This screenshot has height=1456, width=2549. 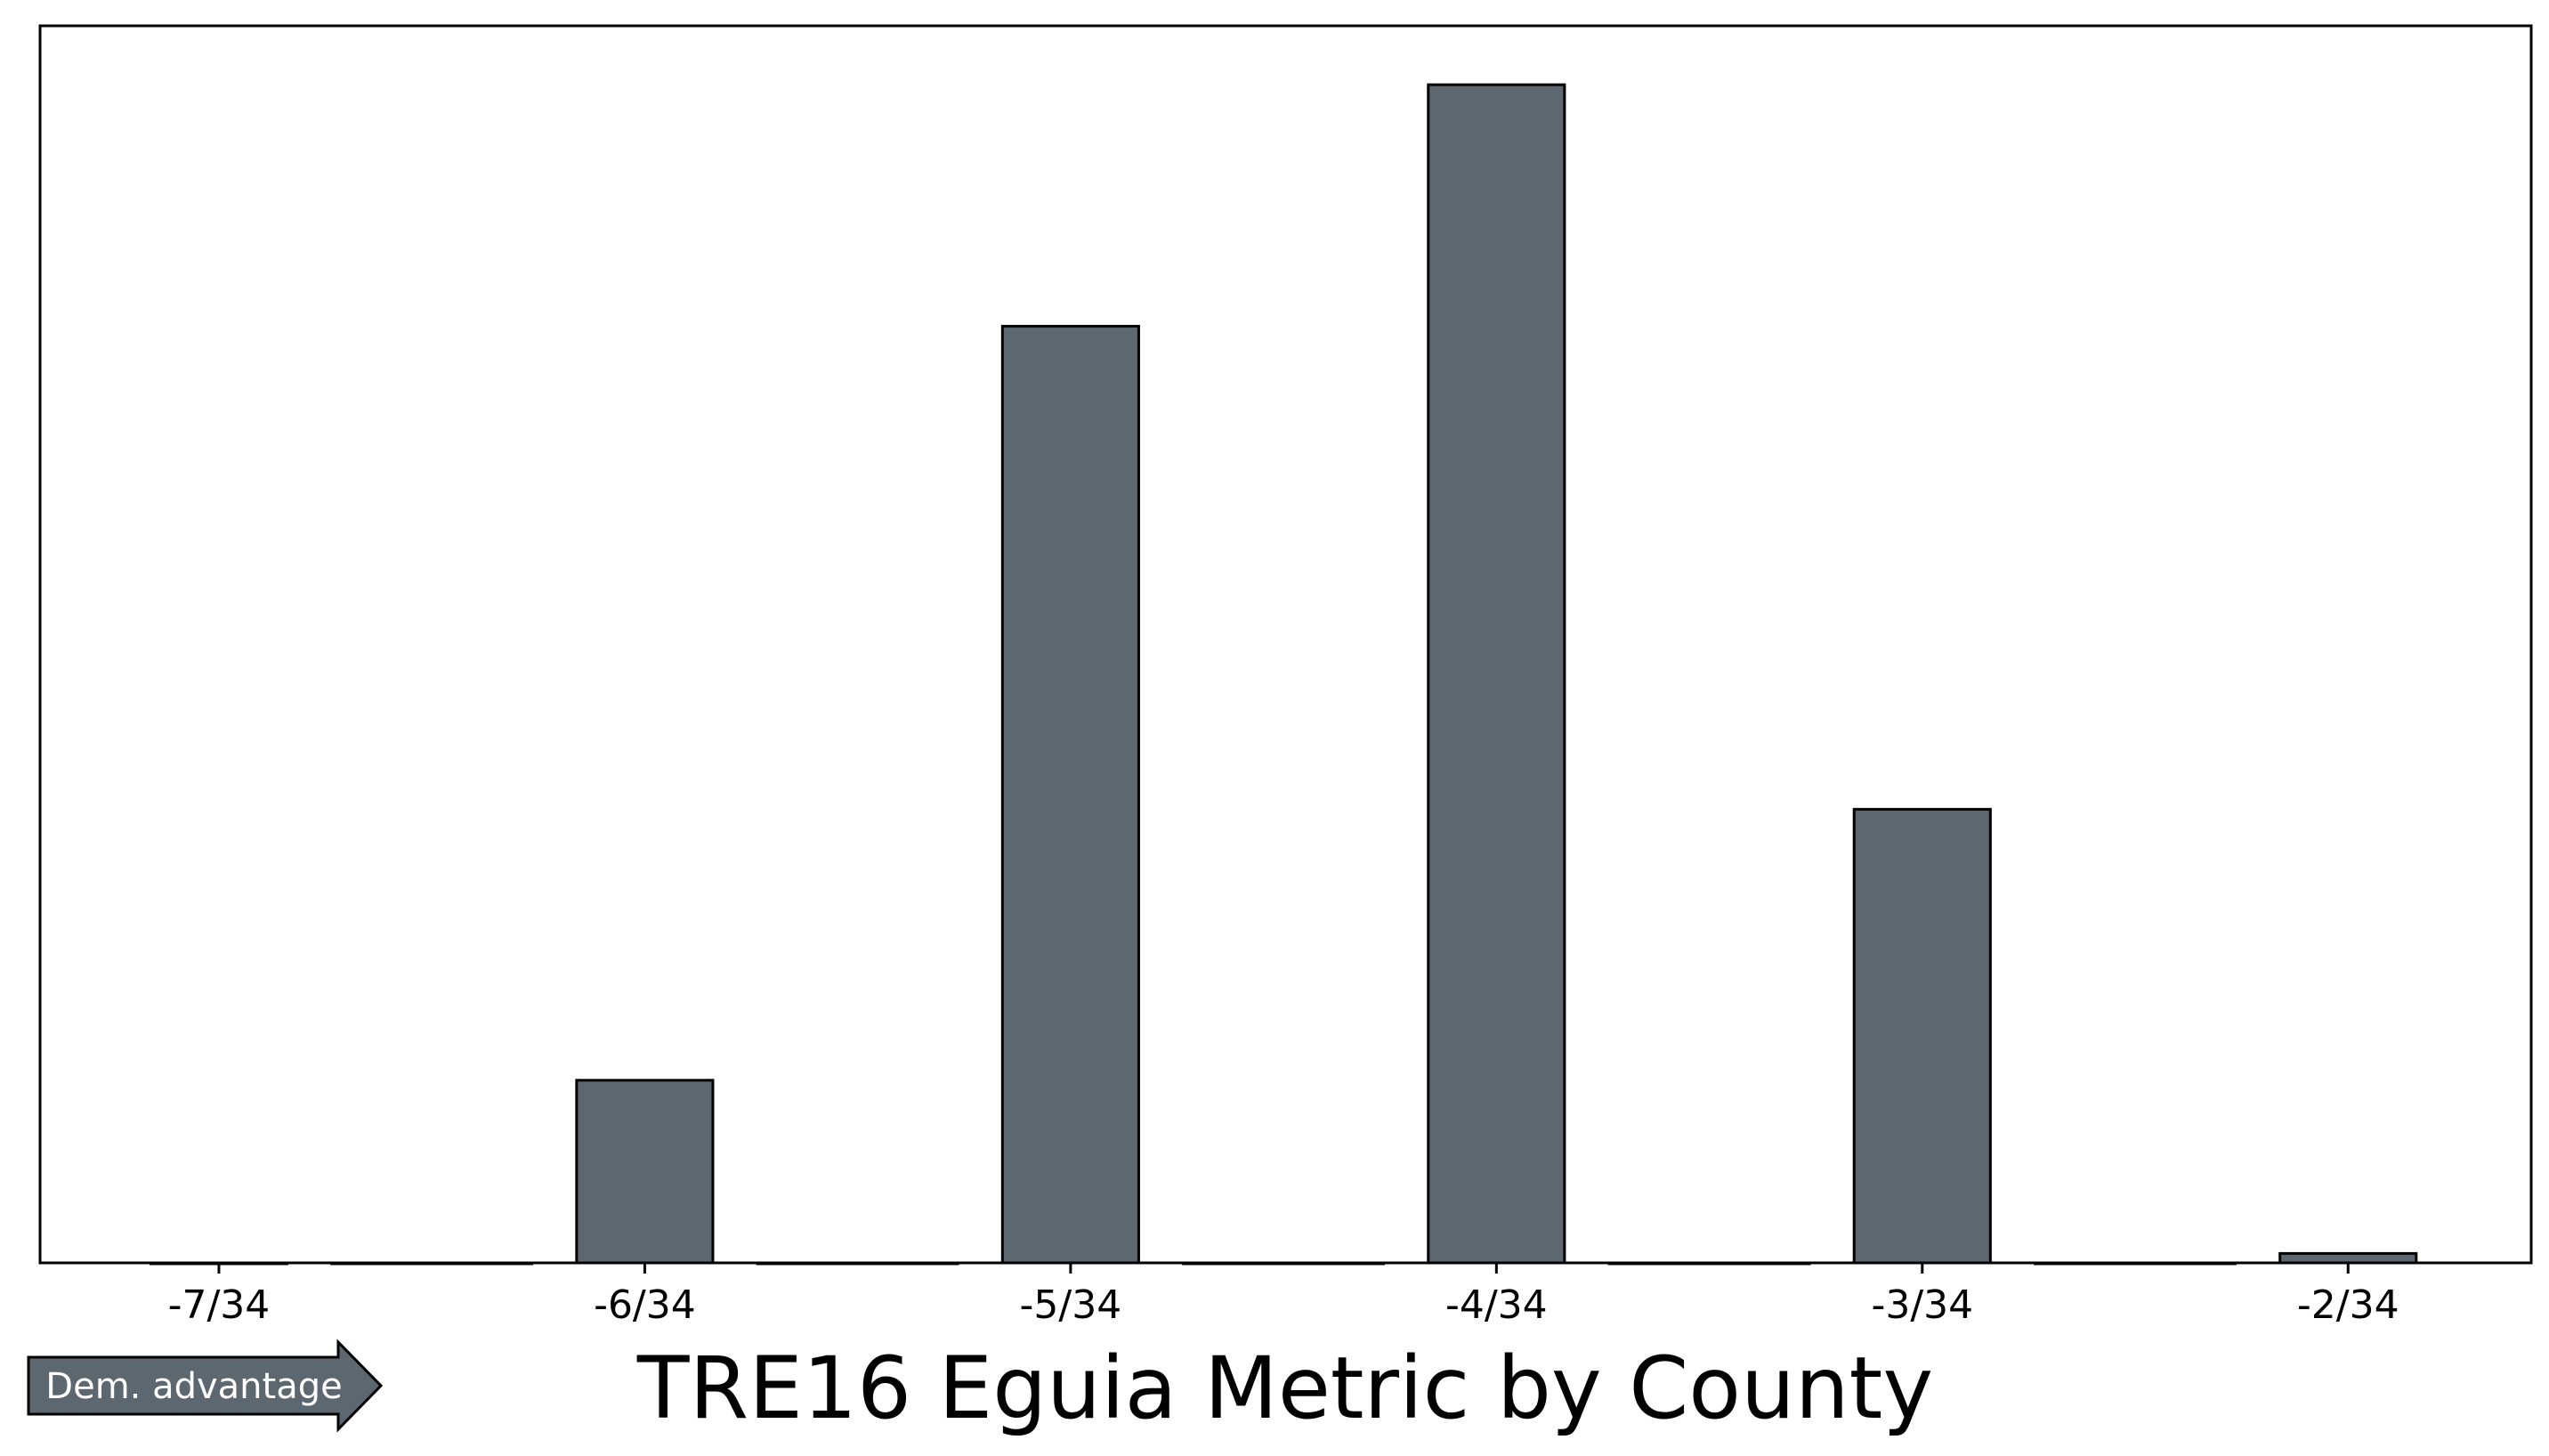 What do you see at coordinates (645, 1305) in the screenshot?
I see `x-tick-label: -6/34` at bounding box center [645, 1305].